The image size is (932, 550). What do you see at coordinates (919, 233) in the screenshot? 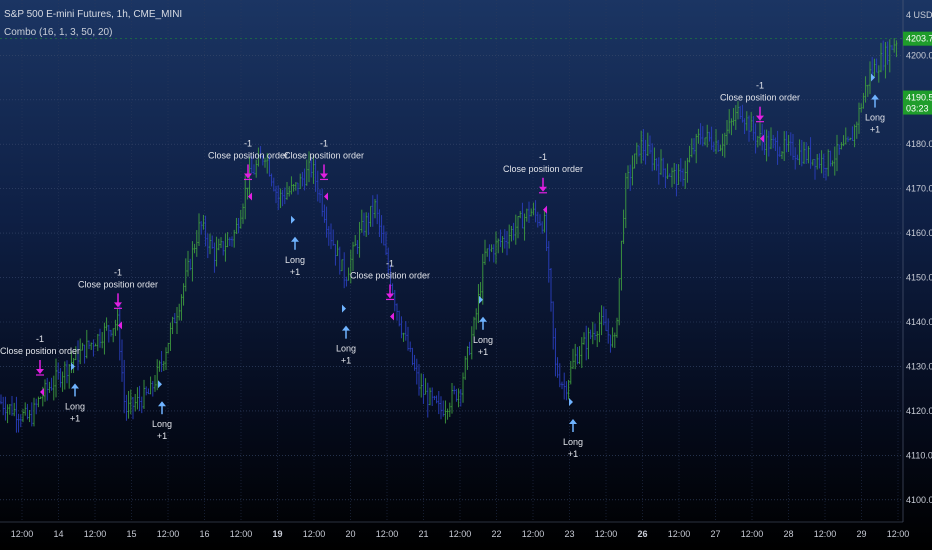
I see `price-tick-label: 4160.00` at bounding box center [919, 233].